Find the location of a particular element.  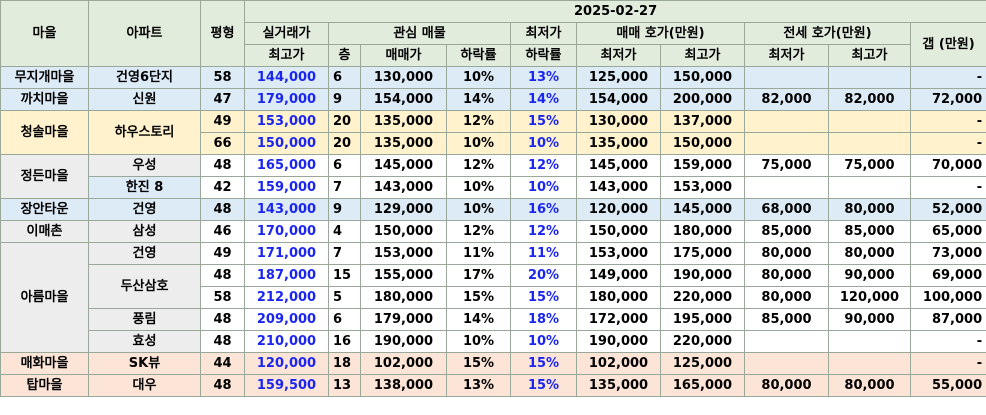

header-date: 2025-02-27 is located at coordinates (614, 11).